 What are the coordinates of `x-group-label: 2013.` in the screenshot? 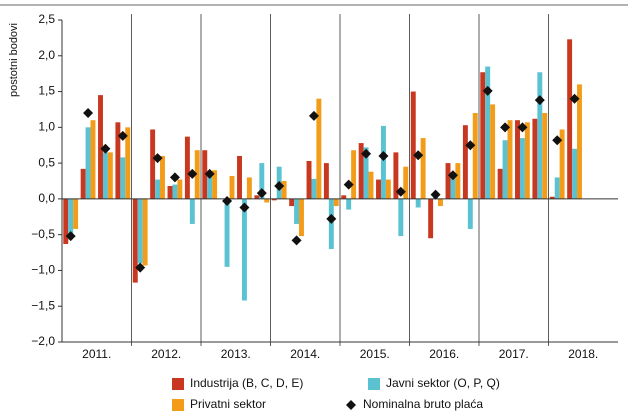 It's located at (236, 354).